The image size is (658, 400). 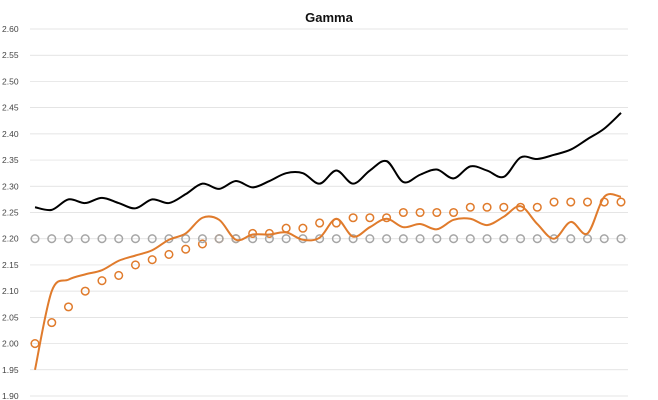 What do you see at coordinates (10, 239) in the screenshot?
I see `y-tick-label: 2.20` at bounding box center [10, 239].